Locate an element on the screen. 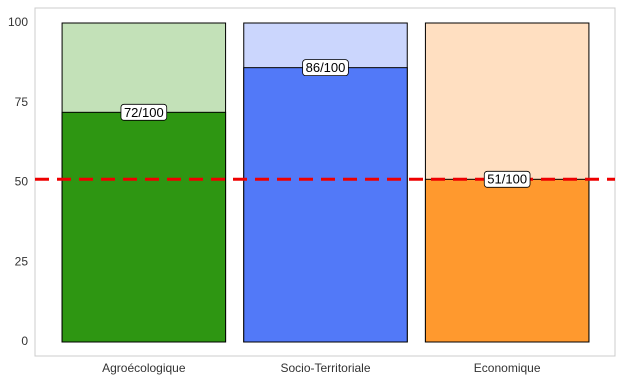 This screenshot has width=624, height=384. value-label: 86/100 is located at coordinates (326, 67).